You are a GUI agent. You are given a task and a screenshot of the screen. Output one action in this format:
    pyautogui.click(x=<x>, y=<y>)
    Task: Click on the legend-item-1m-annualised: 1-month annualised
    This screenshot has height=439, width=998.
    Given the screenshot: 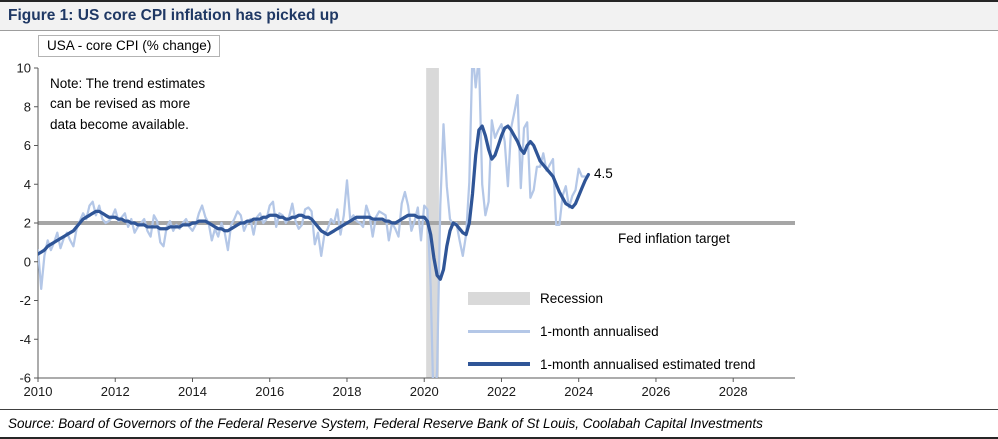 What is the action you would take?
    pyautogui.click(x=611, y=331)
    